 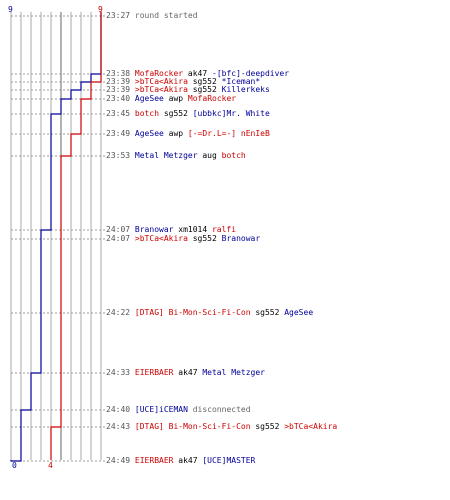 I want to click on player-name: [ubbkc]Mr. White, so click(x=231, y=113).